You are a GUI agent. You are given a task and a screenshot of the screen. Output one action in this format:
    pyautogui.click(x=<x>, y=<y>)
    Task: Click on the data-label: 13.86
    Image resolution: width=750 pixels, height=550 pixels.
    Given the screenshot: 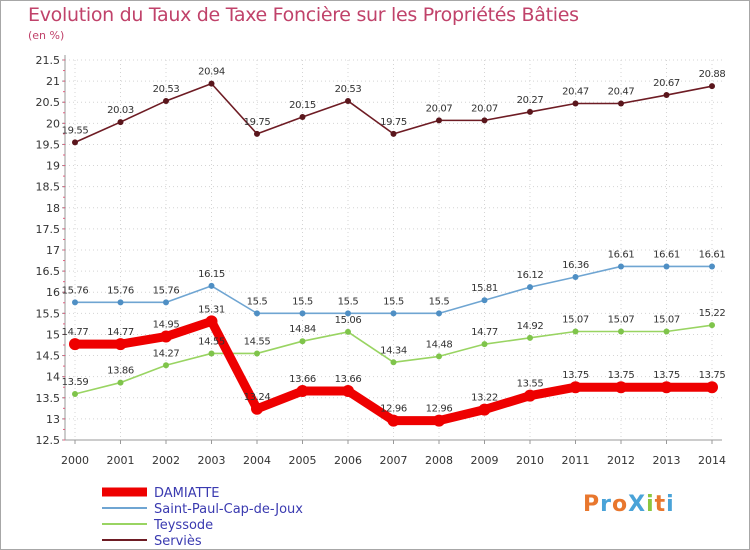 What is the action you would take?
    pyautogui.click(x=120, y=371)
    